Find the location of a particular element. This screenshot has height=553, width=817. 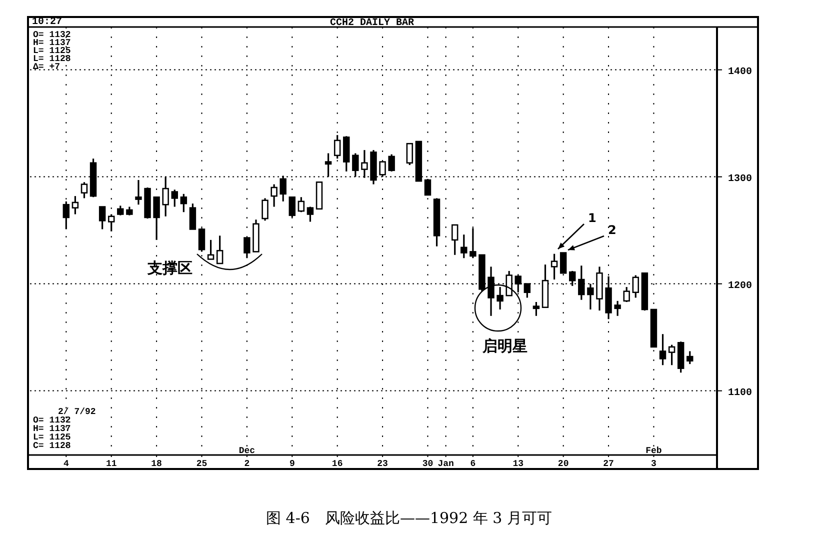

x-tick-label: 4 is located at coordinates (66, 464).